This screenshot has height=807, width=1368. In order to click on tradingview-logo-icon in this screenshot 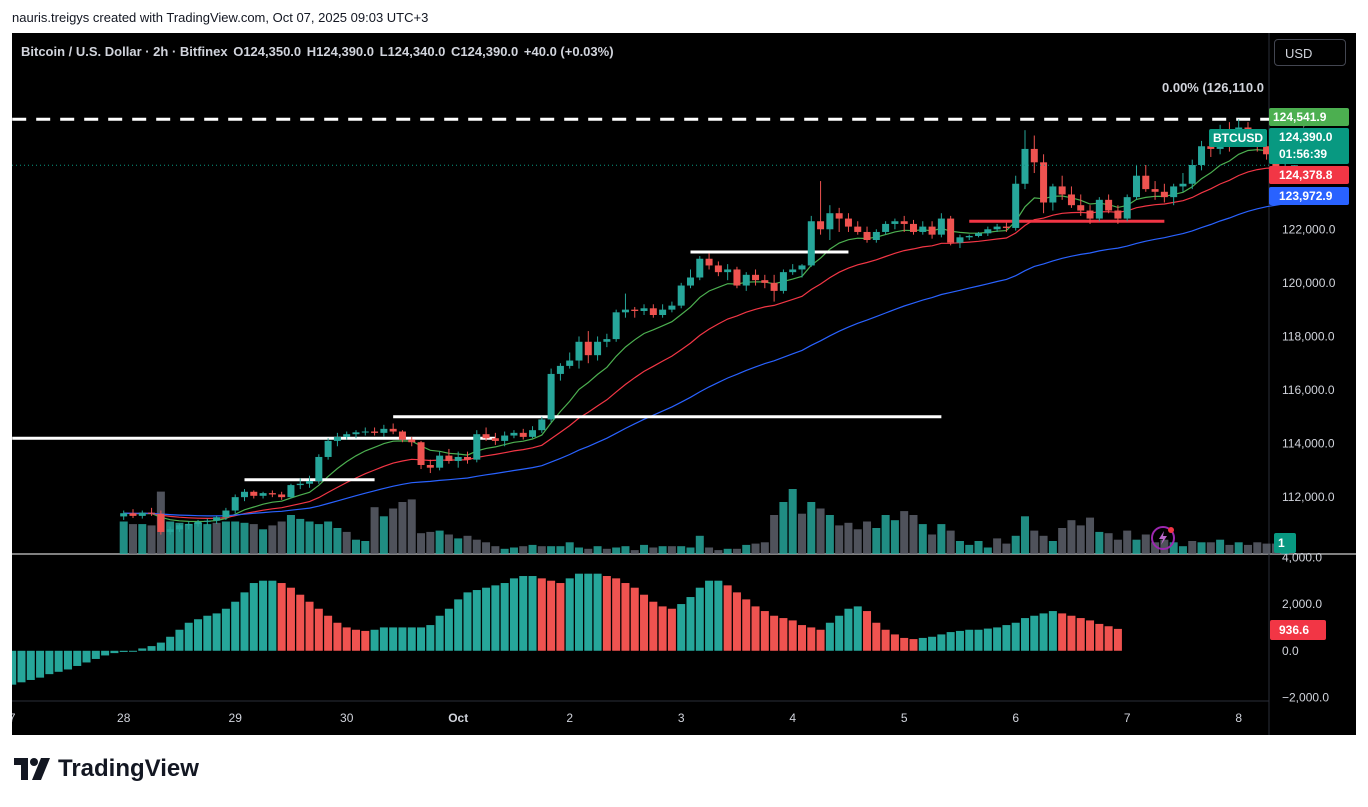, I will do `click(32, 769)`.